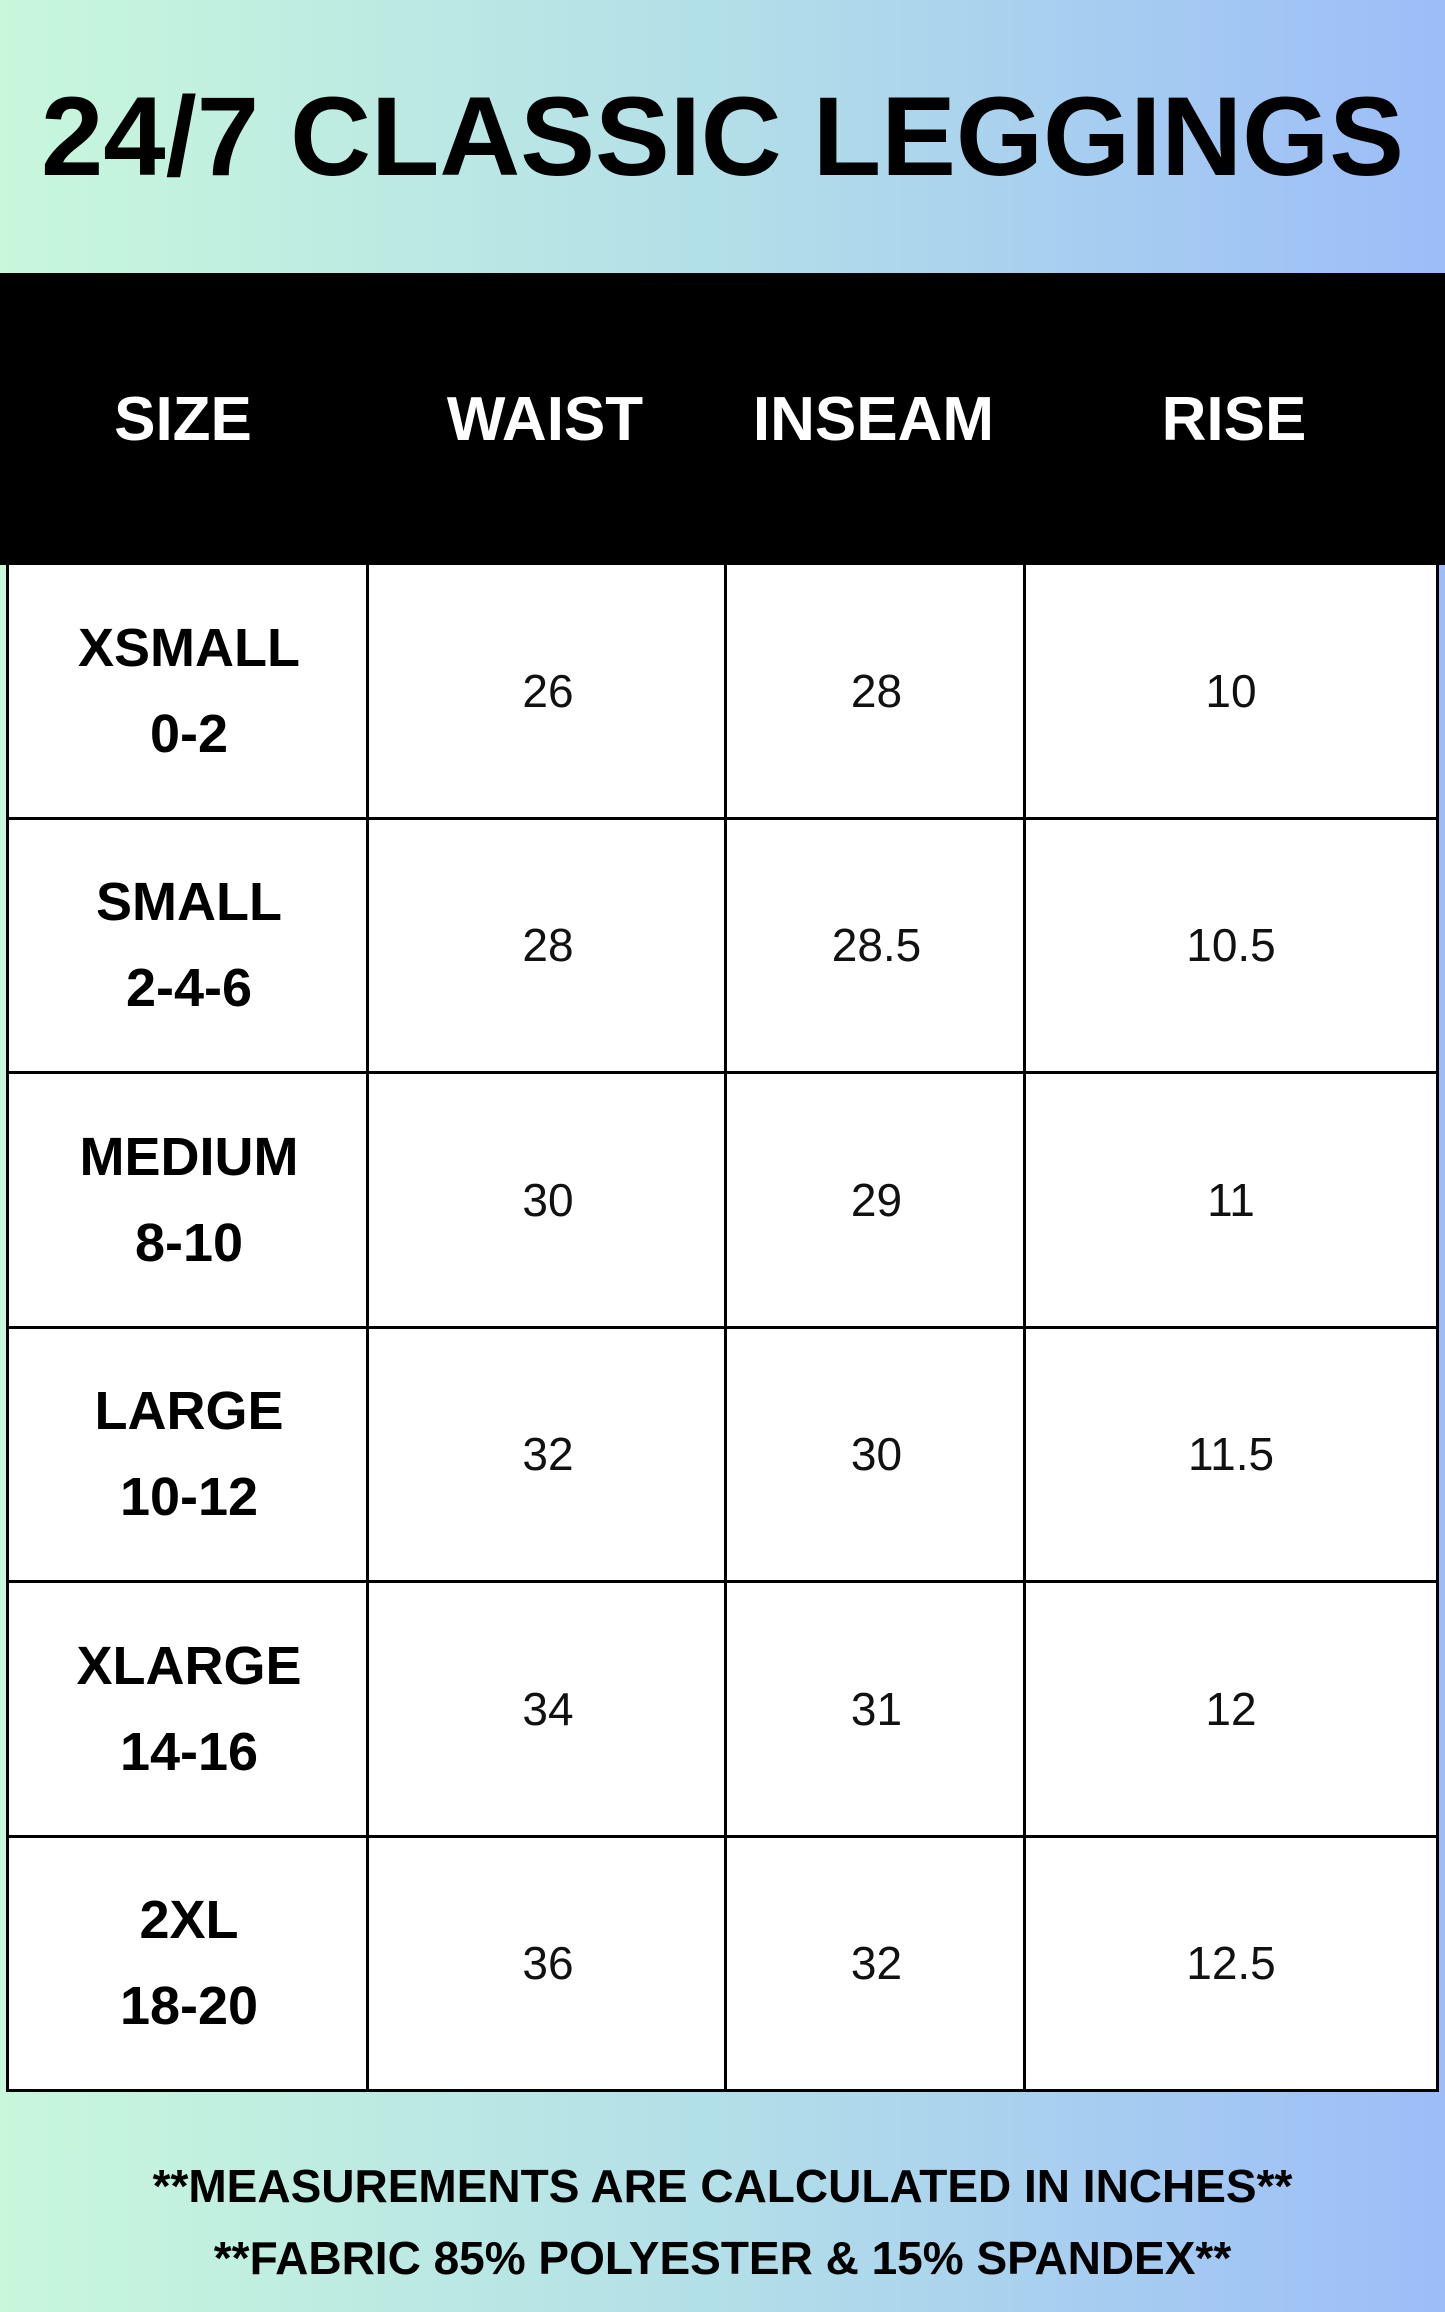  Describe the element at coordinates (722, 2258) in the screenshot. I see `footer-note: **FABRIC 85% POLYESTER & 15% SPANDEX**` at that location.